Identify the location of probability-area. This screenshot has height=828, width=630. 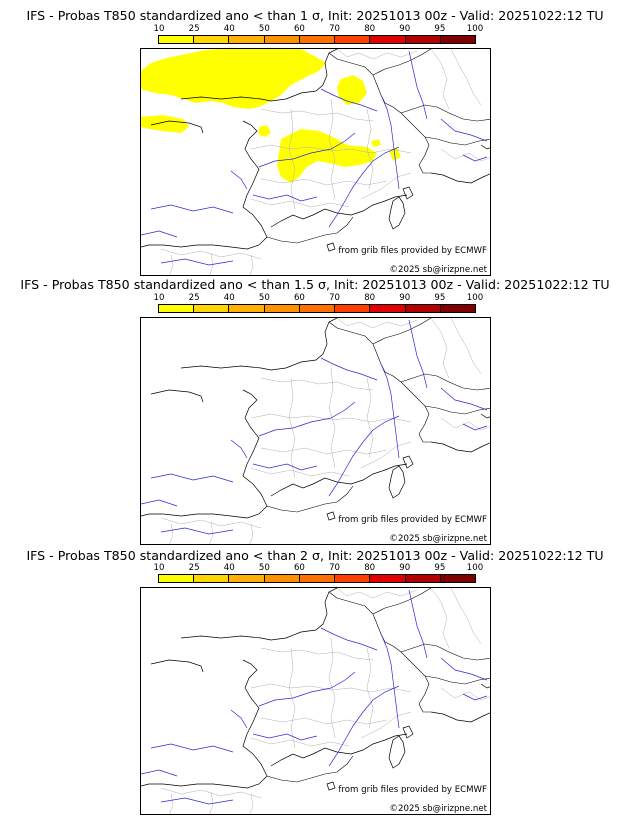
(271, 116).